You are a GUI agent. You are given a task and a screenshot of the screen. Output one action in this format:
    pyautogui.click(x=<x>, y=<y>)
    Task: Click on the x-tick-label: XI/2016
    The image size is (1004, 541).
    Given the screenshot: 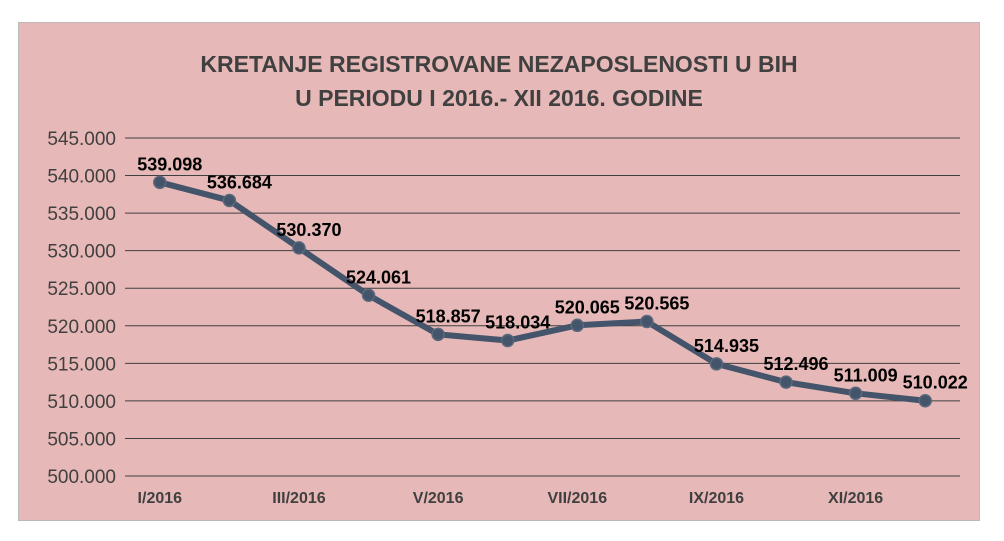 What is the action you would take?
    pyautogui.click(x=855, y=498)
    